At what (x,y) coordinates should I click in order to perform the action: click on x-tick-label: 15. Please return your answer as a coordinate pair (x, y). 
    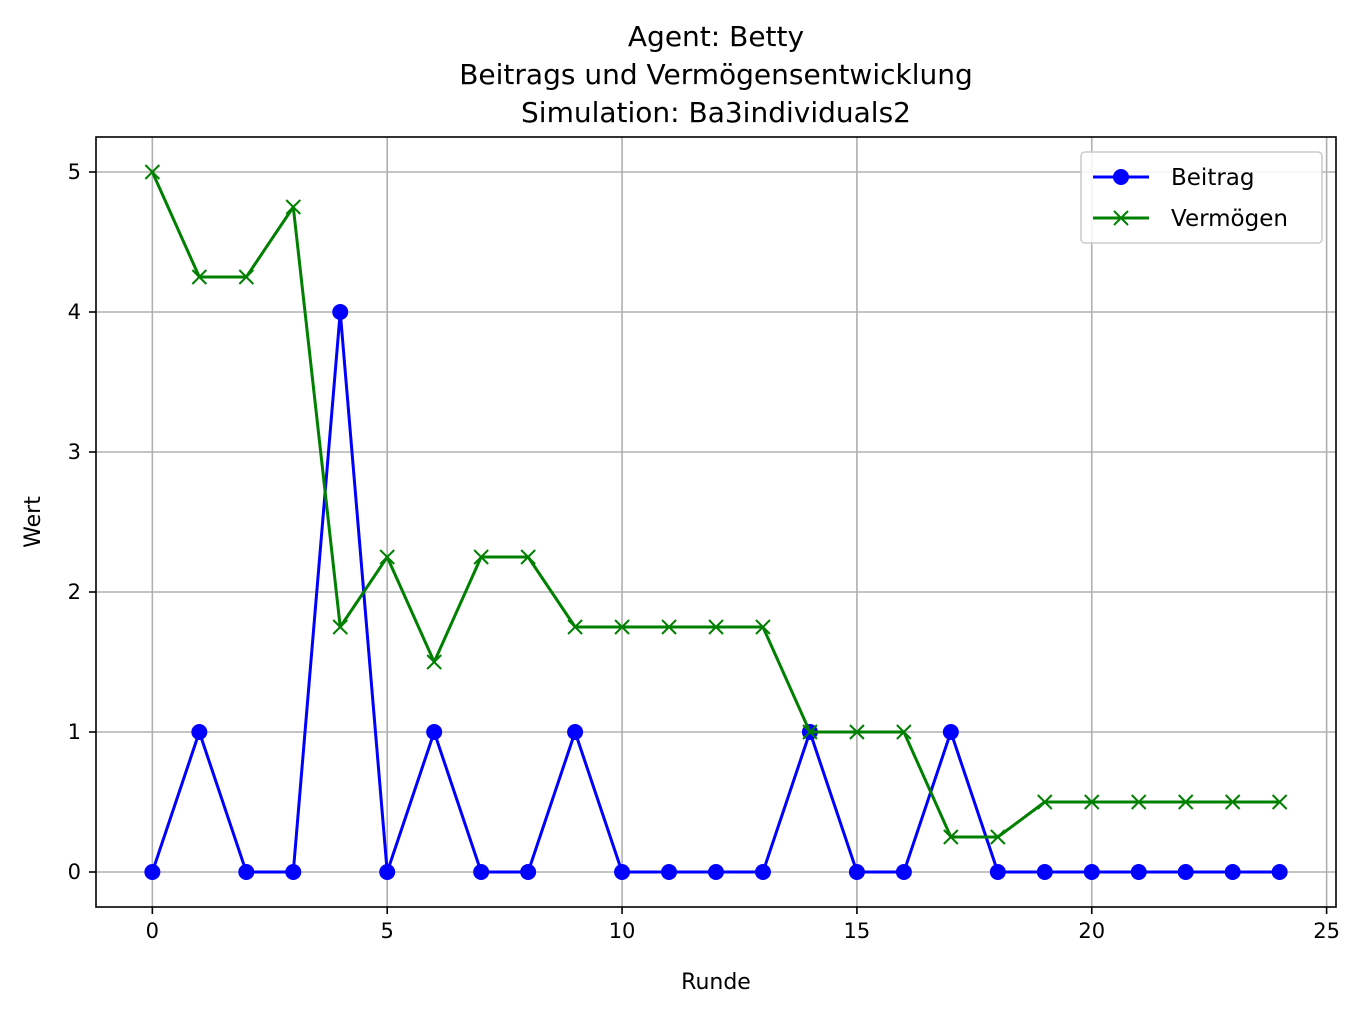
    Looking at the image, I should click on (857, 931).